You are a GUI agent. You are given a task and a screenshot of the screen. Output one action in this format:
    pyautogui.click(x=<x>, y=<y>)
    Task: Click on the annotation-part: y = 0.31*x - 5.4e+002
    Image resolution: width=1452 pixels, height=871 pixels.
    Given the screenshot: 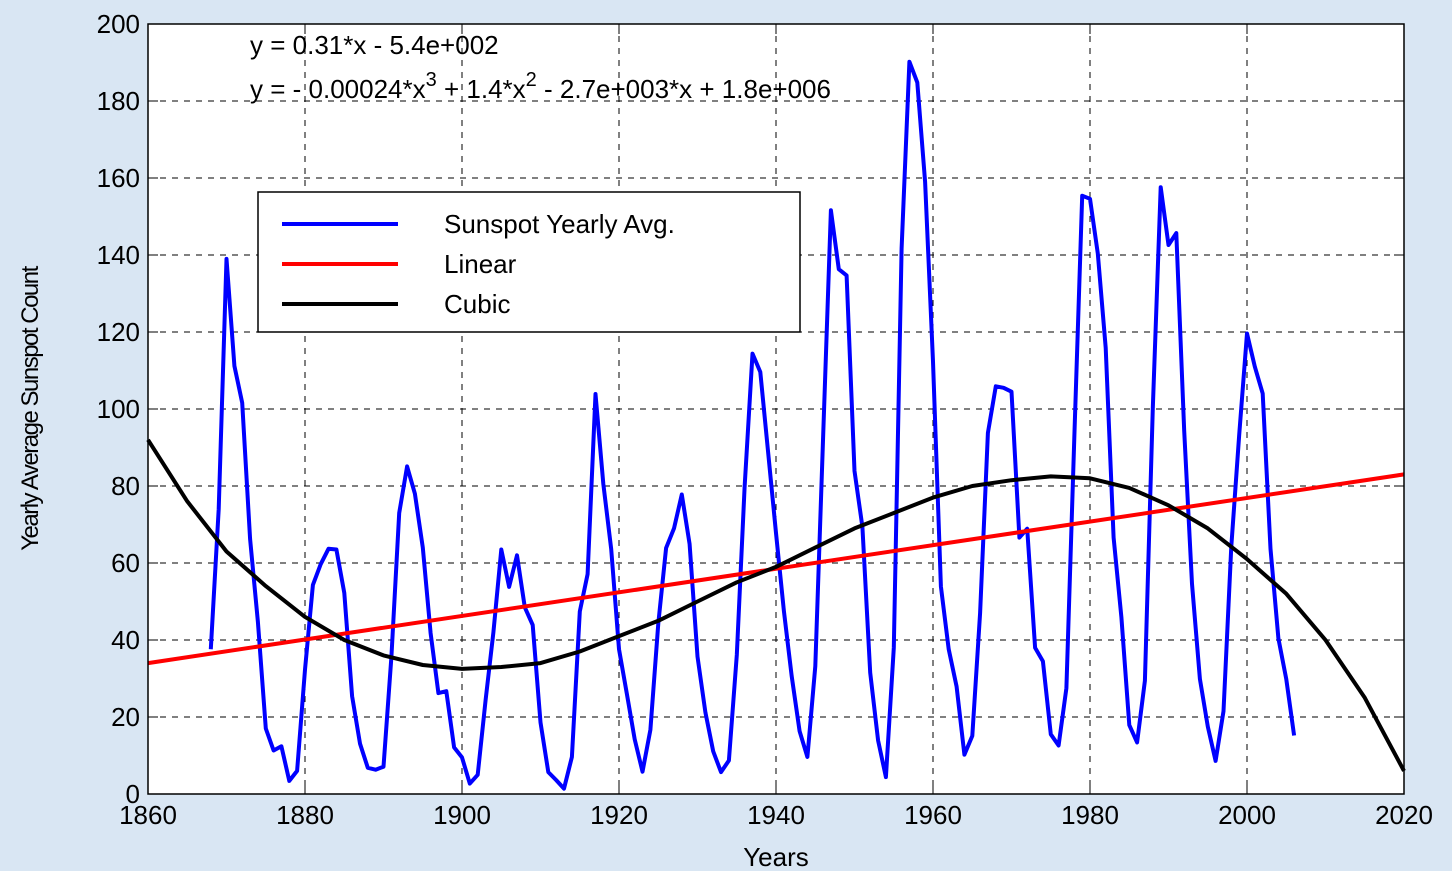 What is the action you would take?
    pyautogui.click(x=374, y=45)
    